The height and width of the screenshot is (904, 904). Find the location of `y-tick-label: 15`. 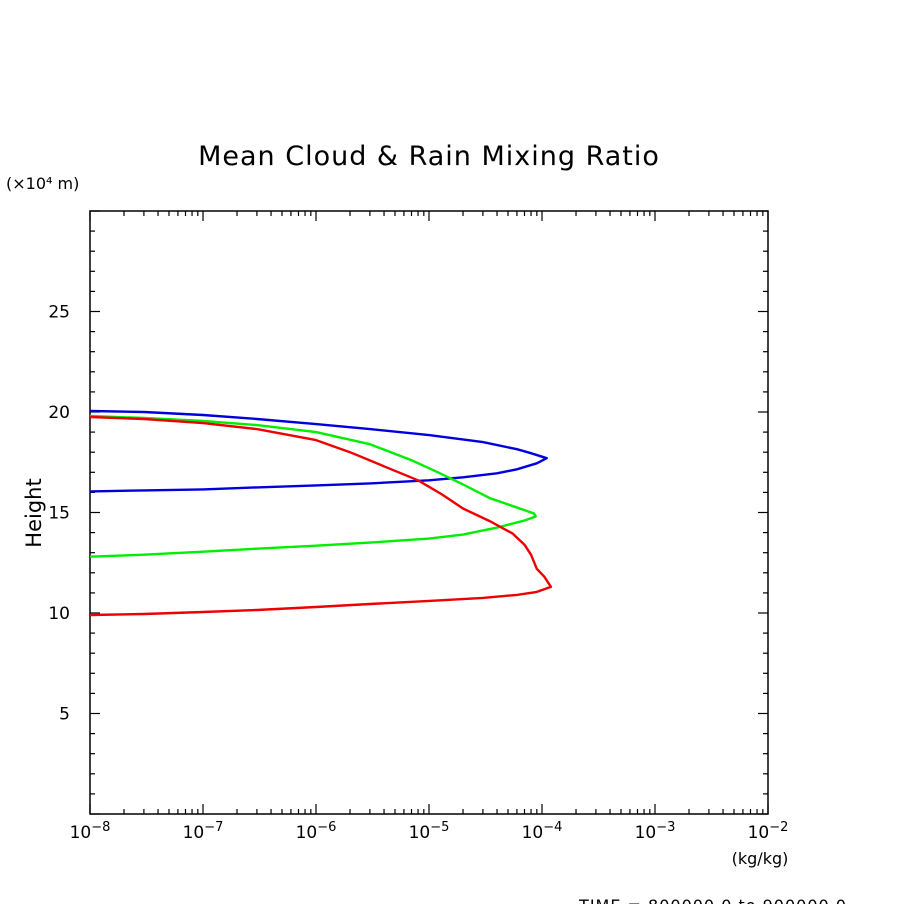

y-tick-label: 15 is located at coordinates (59, 514).